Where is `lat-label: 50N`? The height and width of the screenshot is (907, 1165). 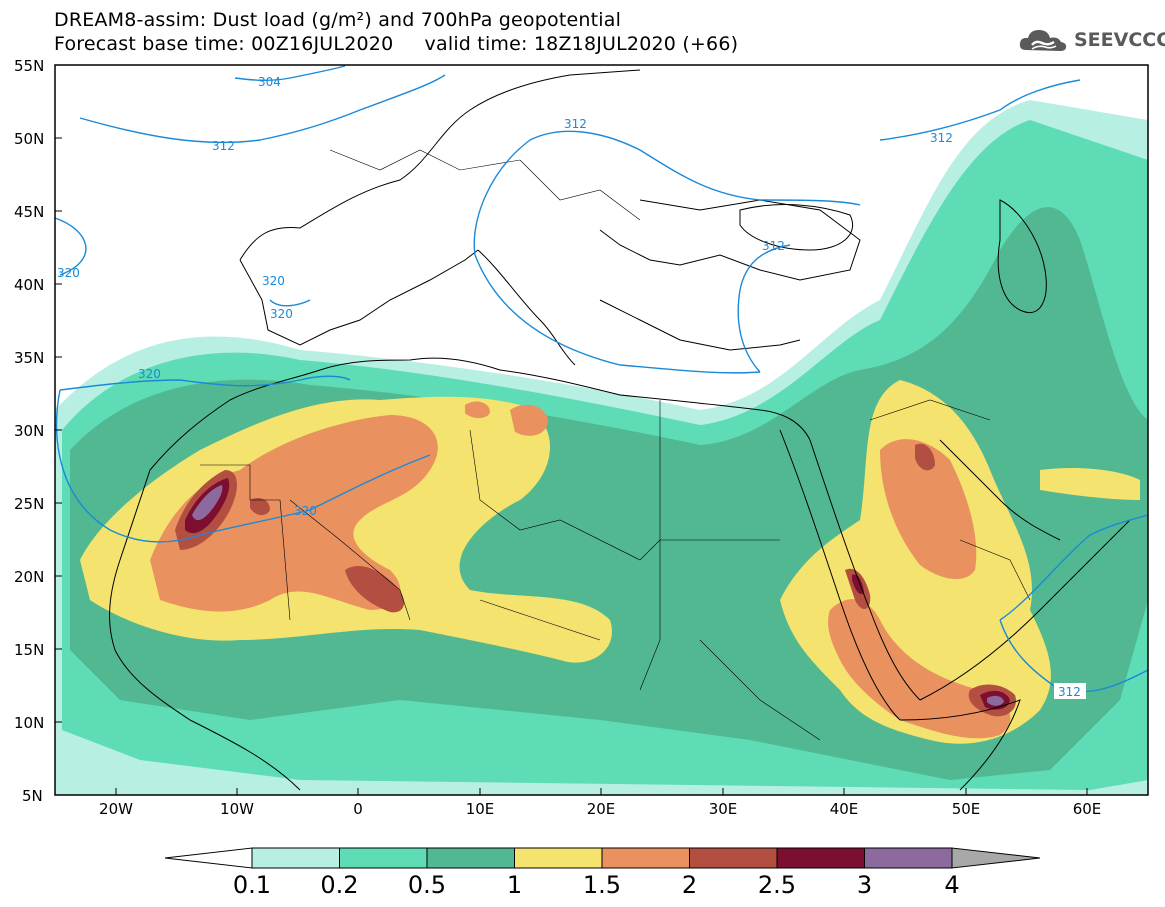 lat-label: 50N is located at coordinates (29, 139).